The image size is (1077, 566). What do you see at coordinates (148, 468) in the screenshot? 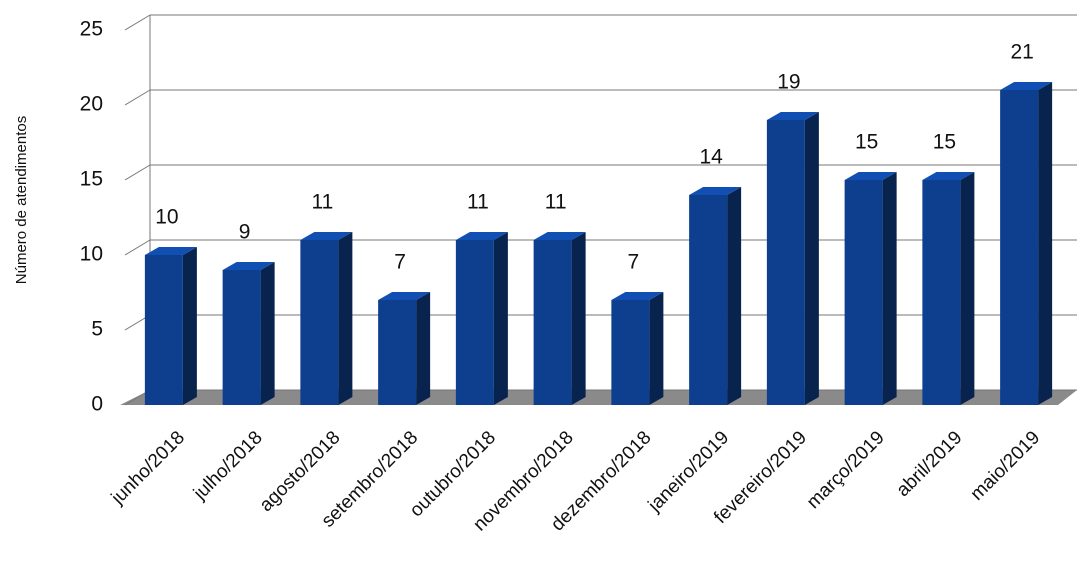
I see `x-tick-label: junho/2018` at bounding box center [148, 468].